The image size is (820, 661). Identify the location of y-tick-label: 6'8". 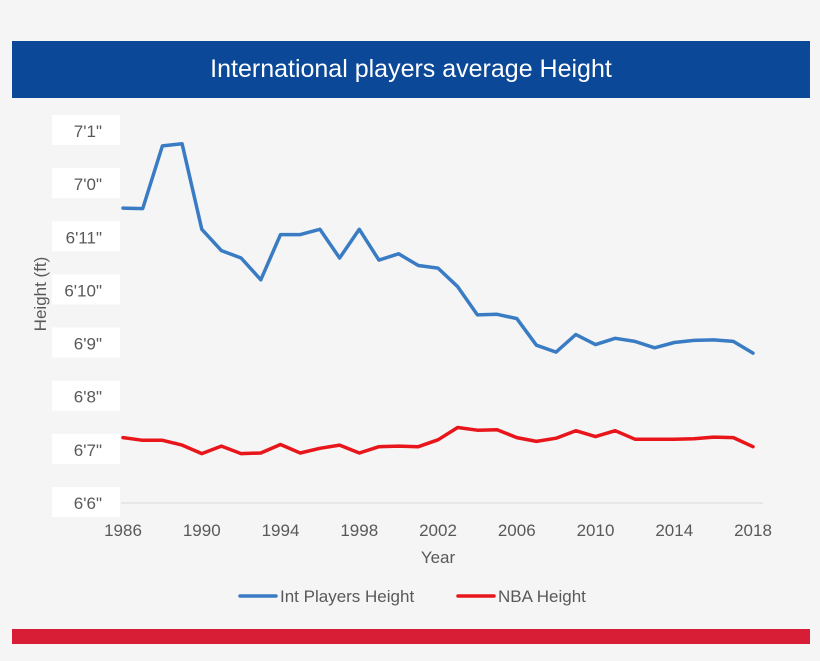
(88, 397).